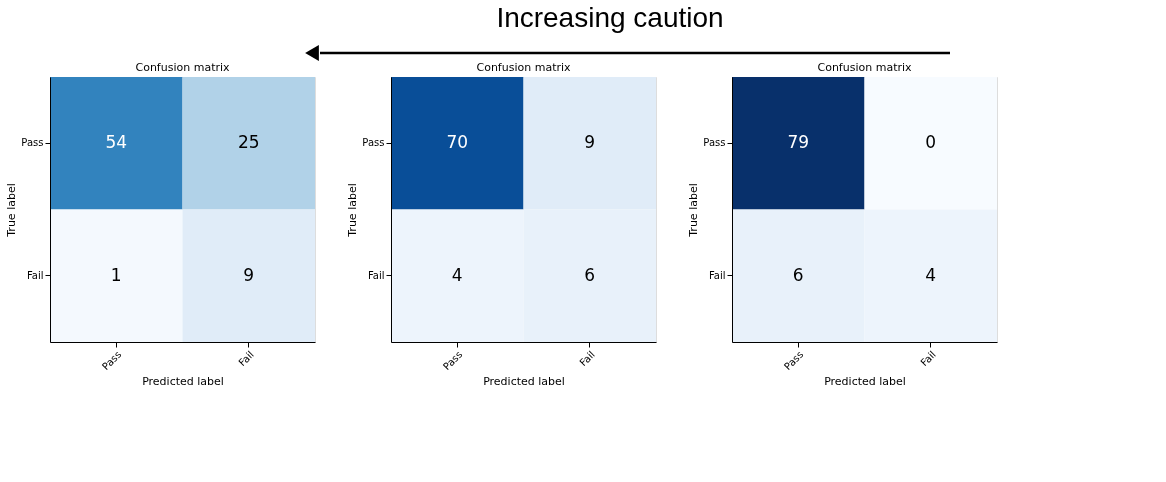 This screenshot has height=482, width=1166. I want to click on data-label: 1, so click(116, 274).